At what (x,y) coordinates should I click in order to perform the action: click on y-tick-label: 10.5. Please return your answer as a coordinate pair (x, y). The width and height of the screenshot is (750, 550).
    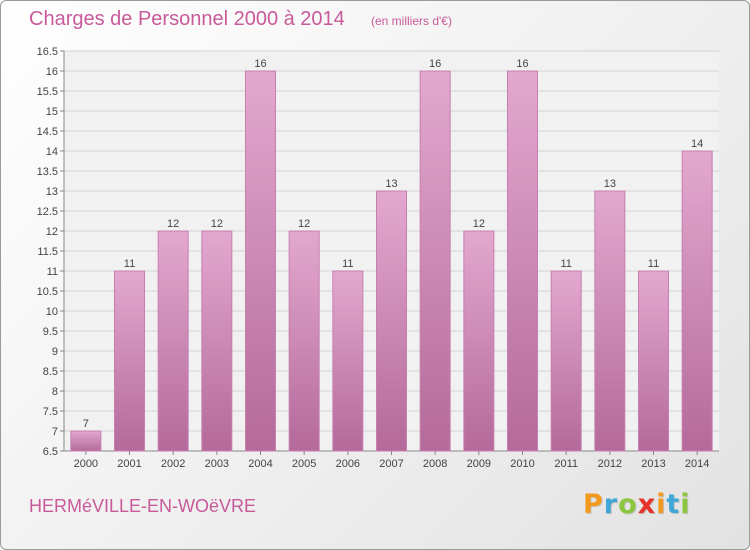
    Looking at the image, I should click on (47, 292).